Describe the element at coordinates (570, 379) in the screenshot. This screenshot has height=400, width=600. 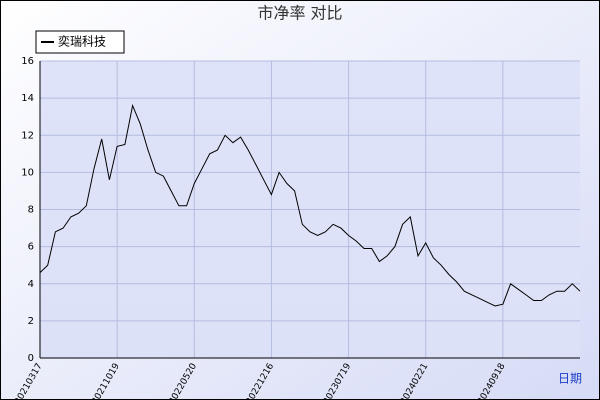
I see `x-axis-title: 日期` at that location.